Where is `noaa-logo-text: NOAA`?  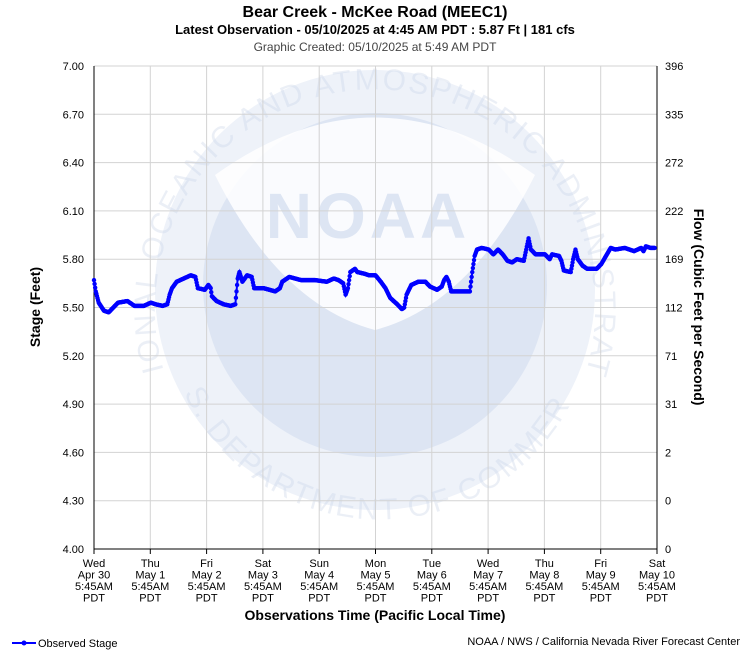 noaa-logo-text: NOAA is located at coordinates (368, 216).